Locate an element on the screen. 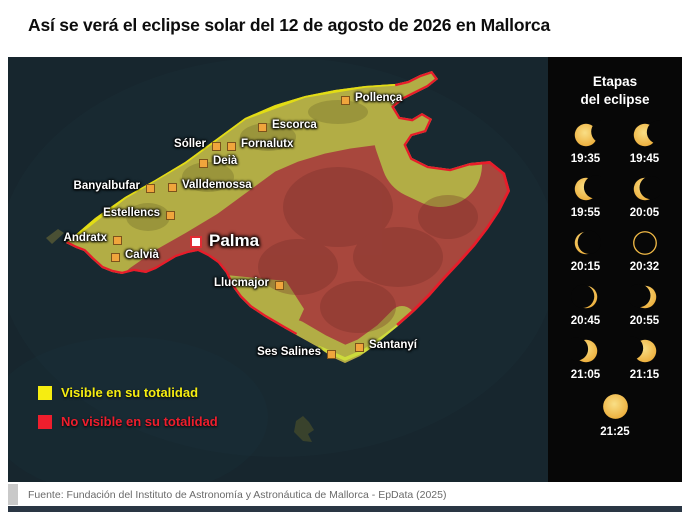 Image resolution: width=690 pixels, height=512 pixels. town-label: Fornalutx is located at coordinates (267, 144).